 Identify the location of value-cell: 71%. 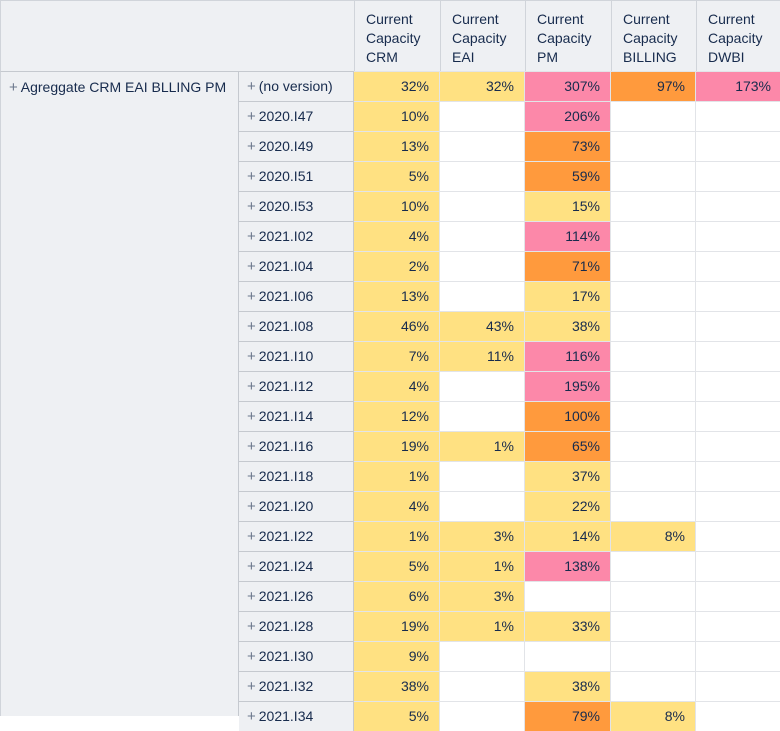
(568, 266).